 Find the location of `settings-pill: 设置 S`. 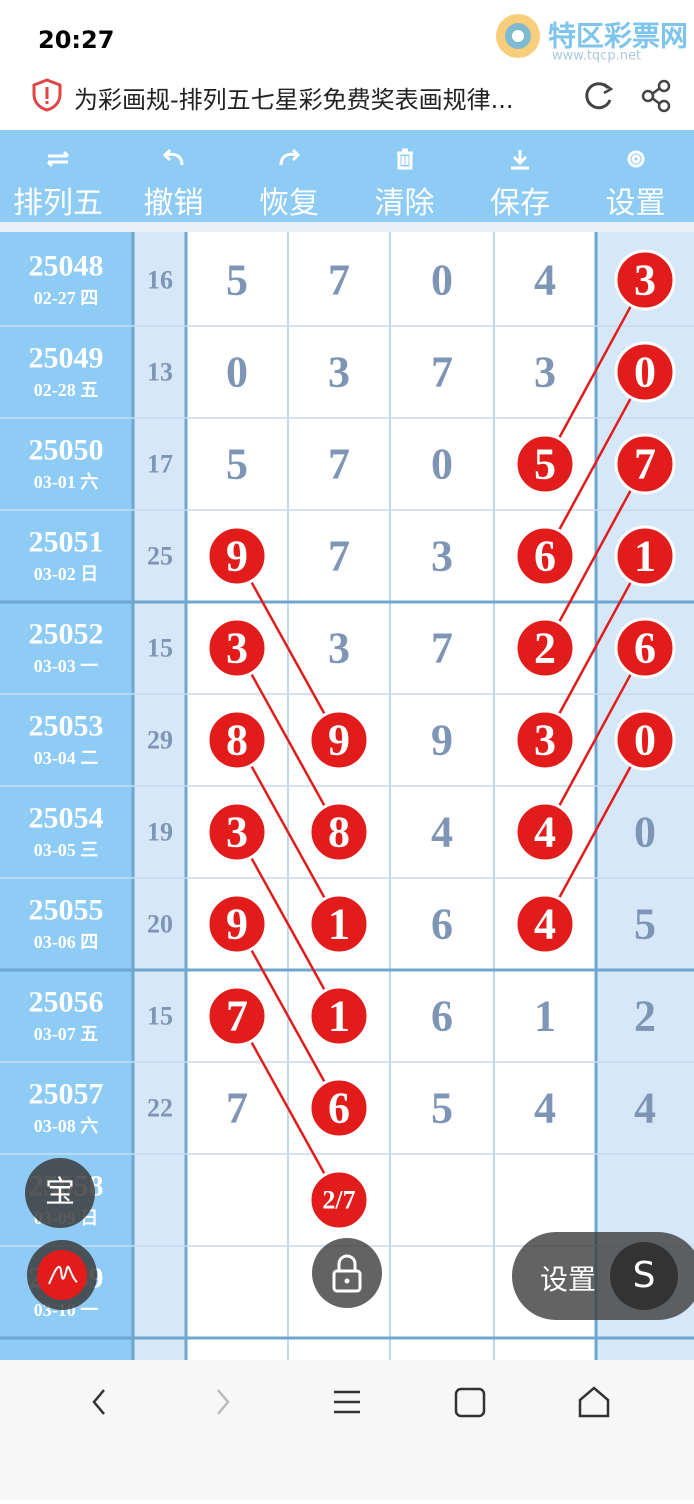

settings-pill: 设置 S is located at coordinates (603, 1276).